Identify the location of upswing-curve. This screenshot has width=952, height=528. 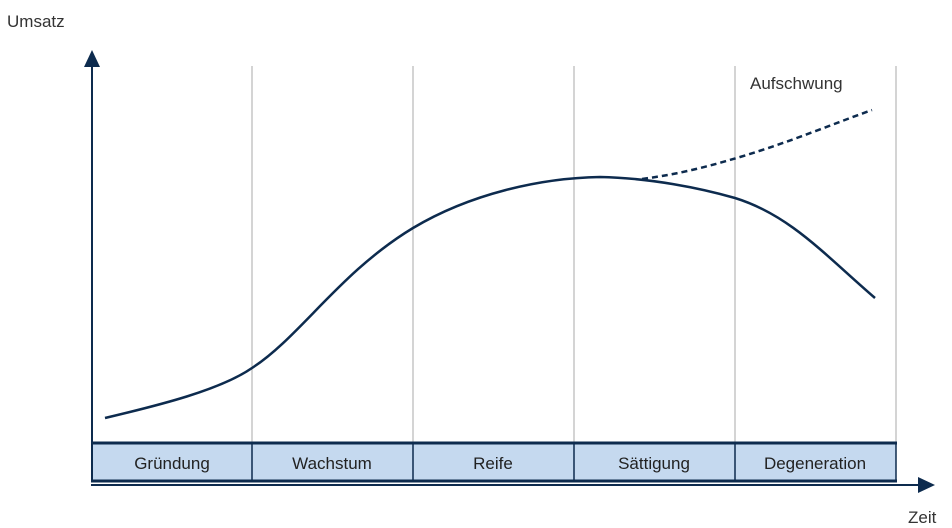
(757, 144).